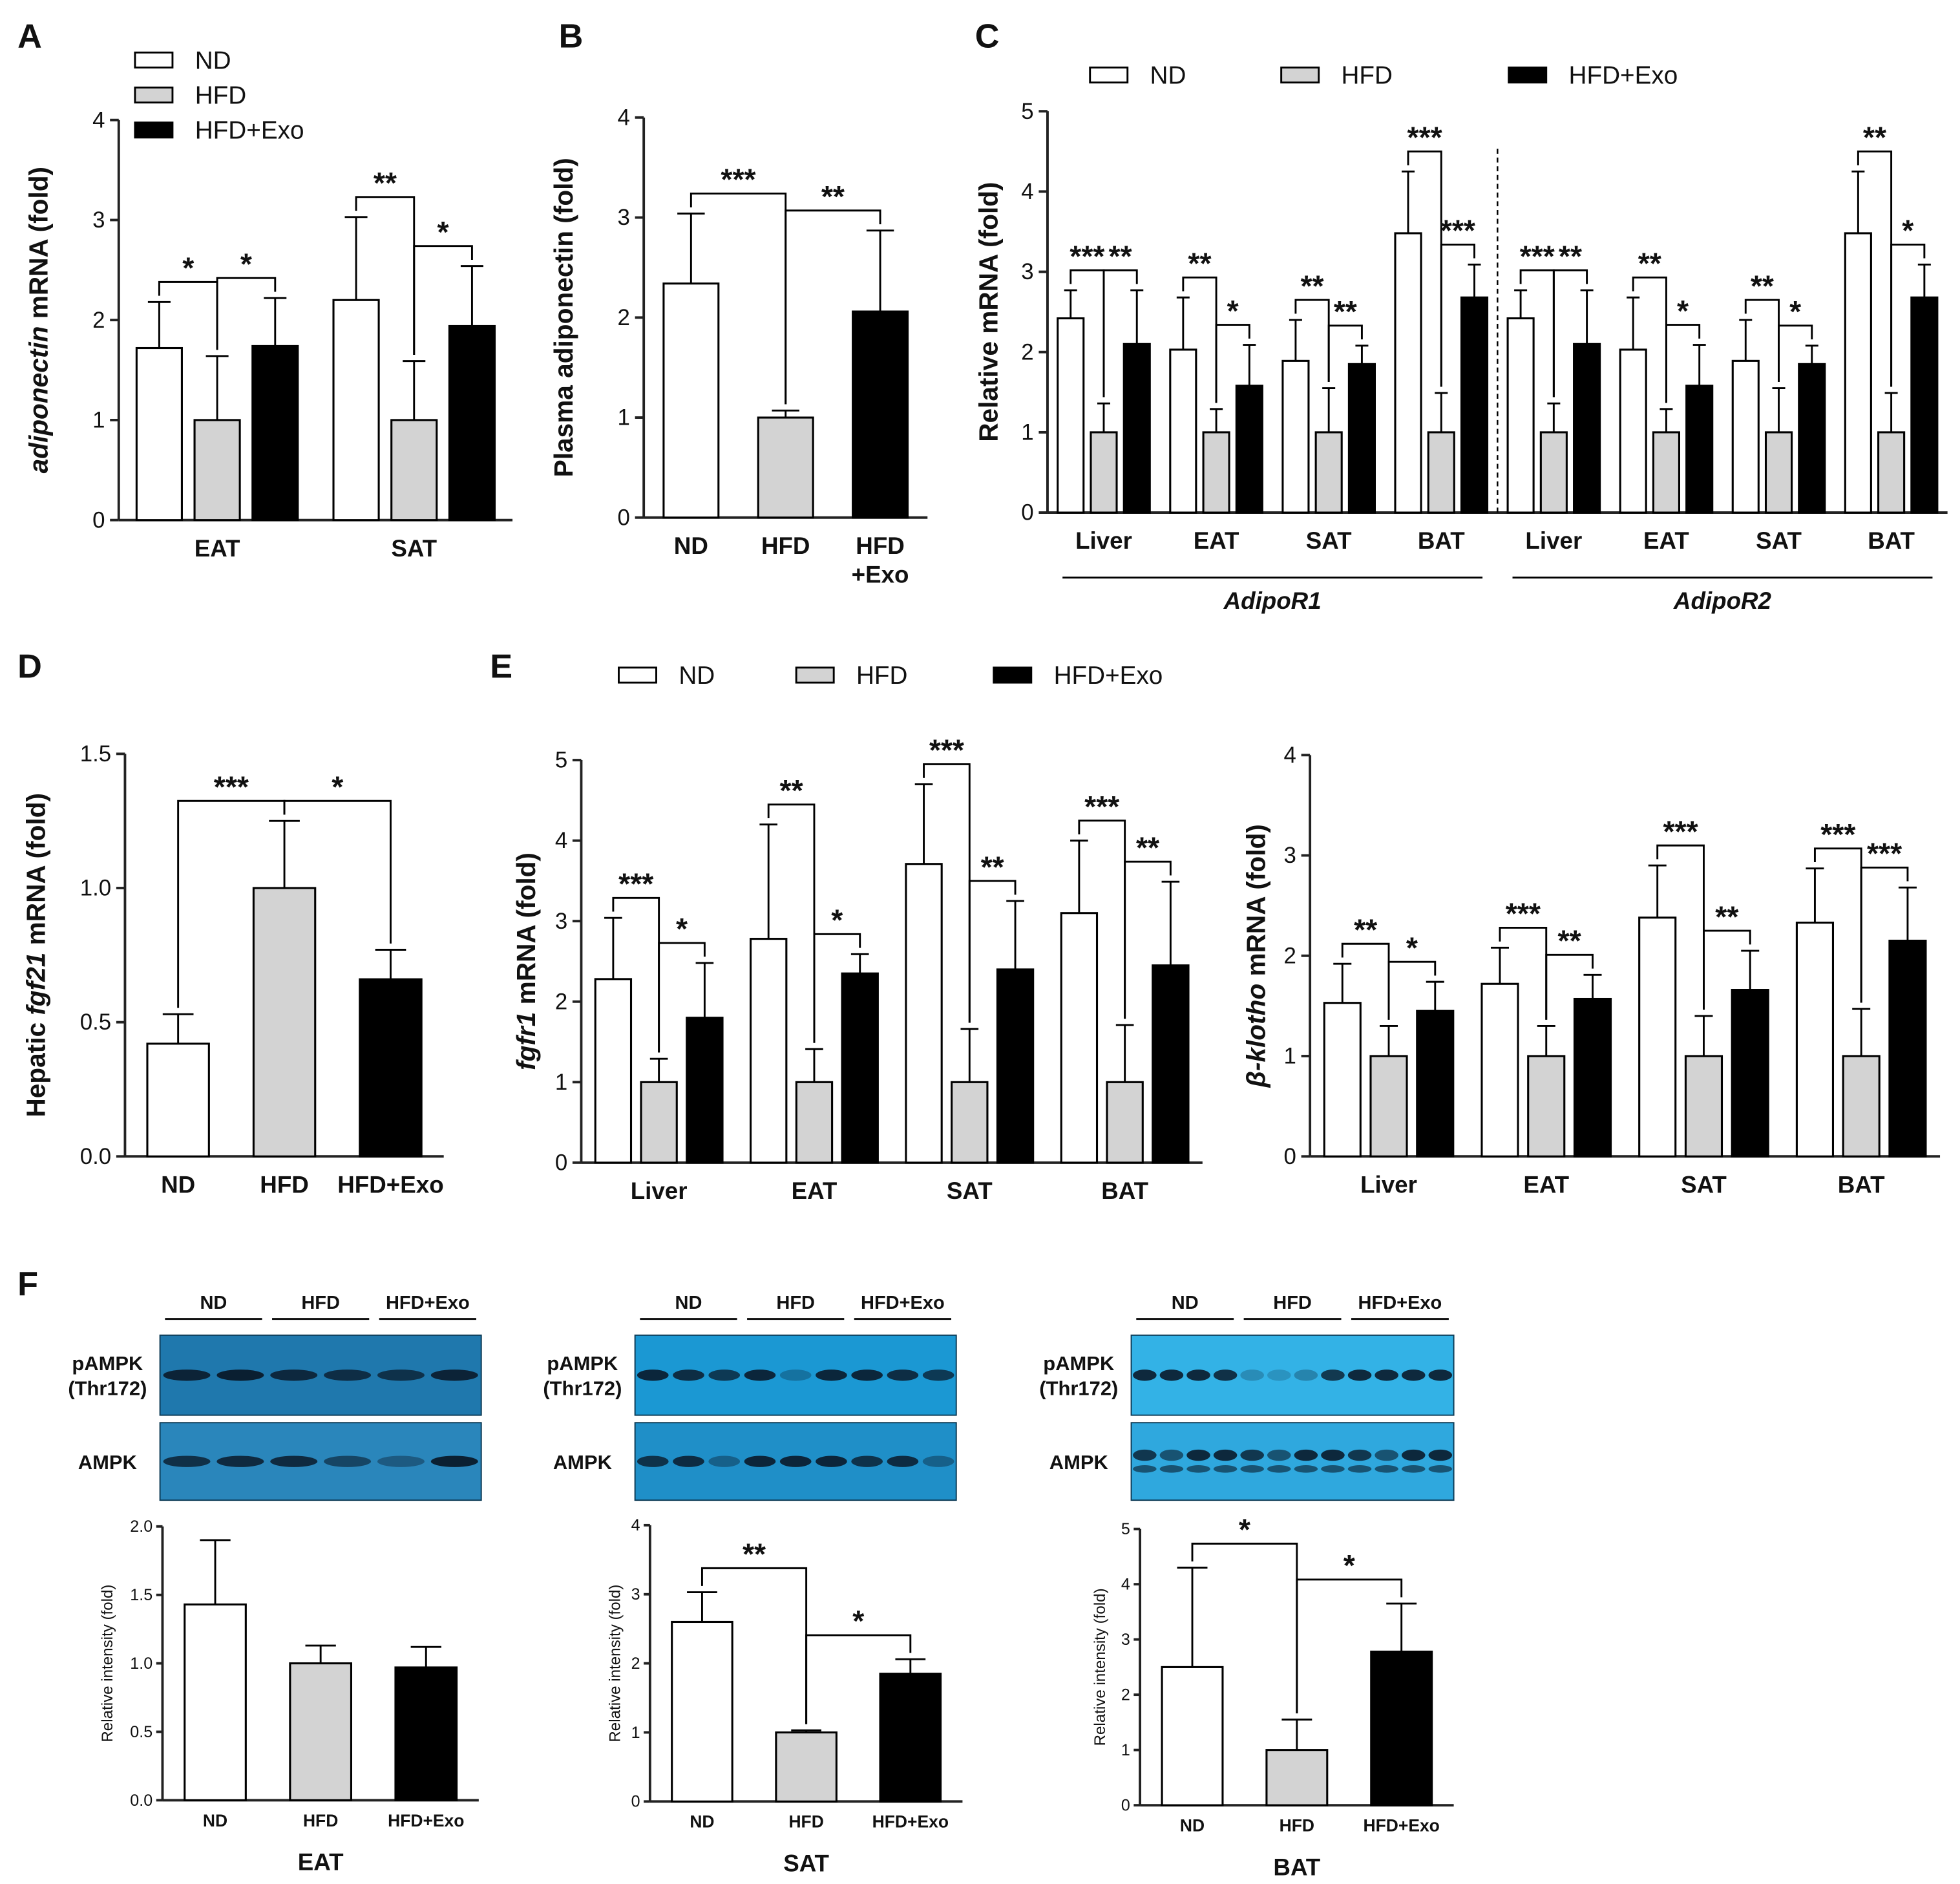  I want to click on x-axis-label: EAT, so click(321, 1862).